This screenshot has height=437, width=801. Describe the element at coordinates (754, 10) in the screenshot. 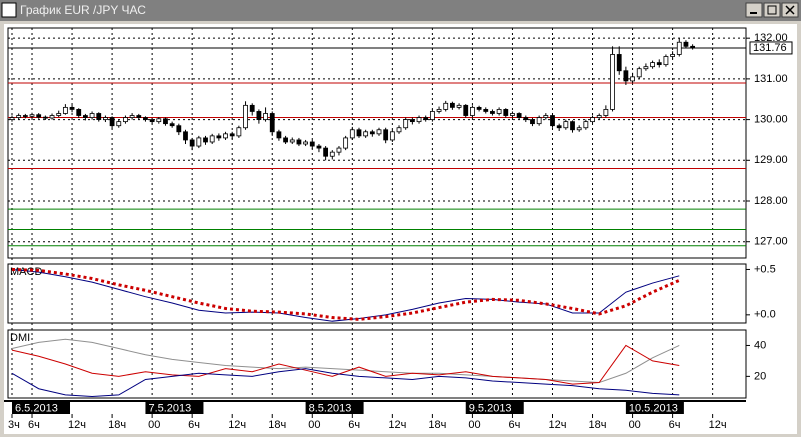

I see `minimize-button` at that location.